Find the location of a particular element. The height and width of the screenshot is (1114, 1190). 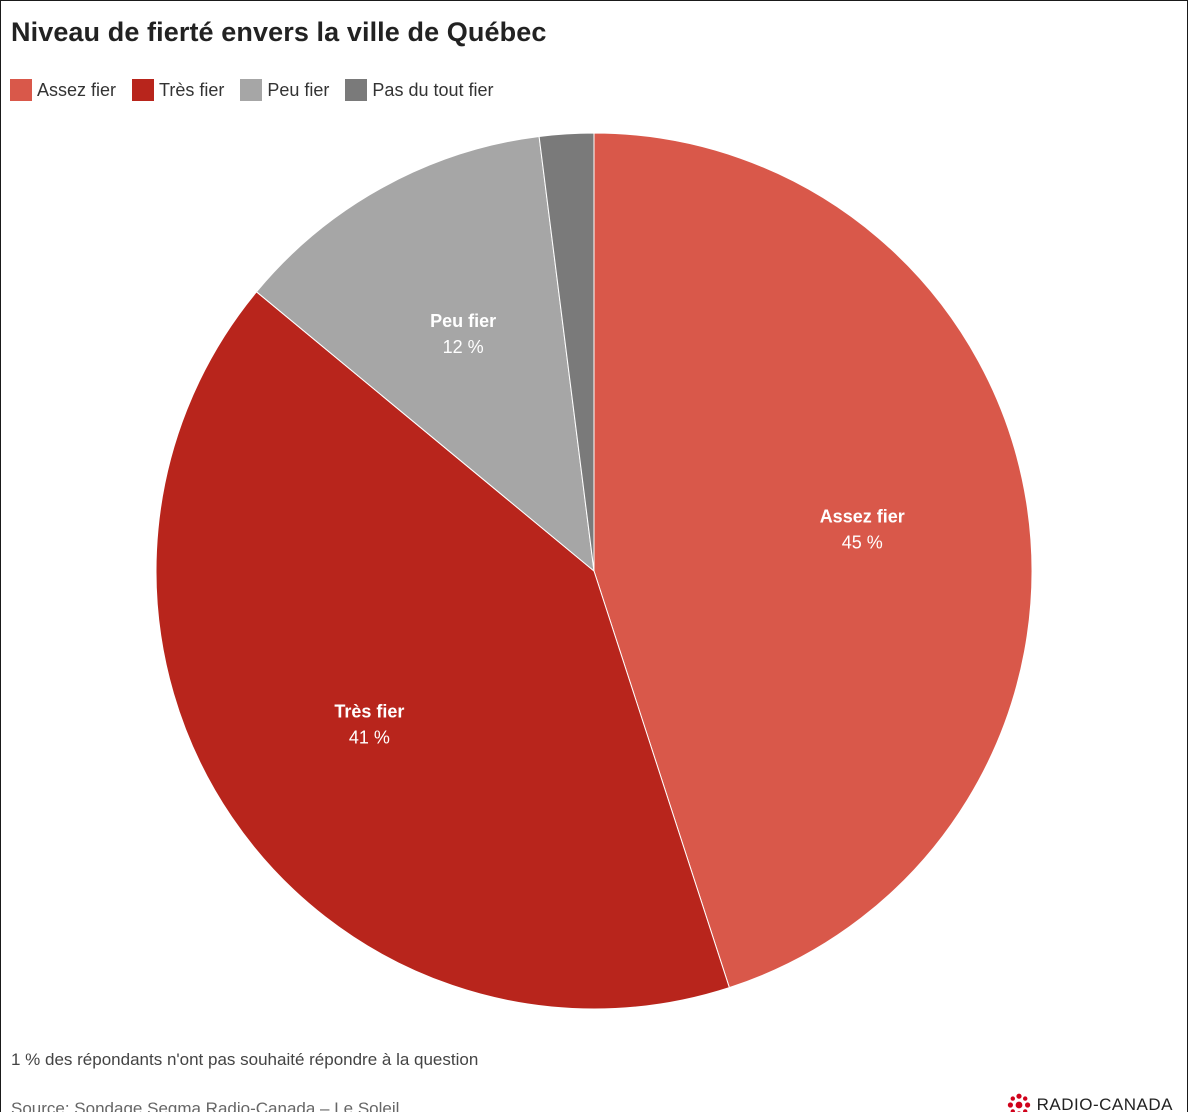

slice-value-tres-fier: 41 % is located at coordinates (369, 738).